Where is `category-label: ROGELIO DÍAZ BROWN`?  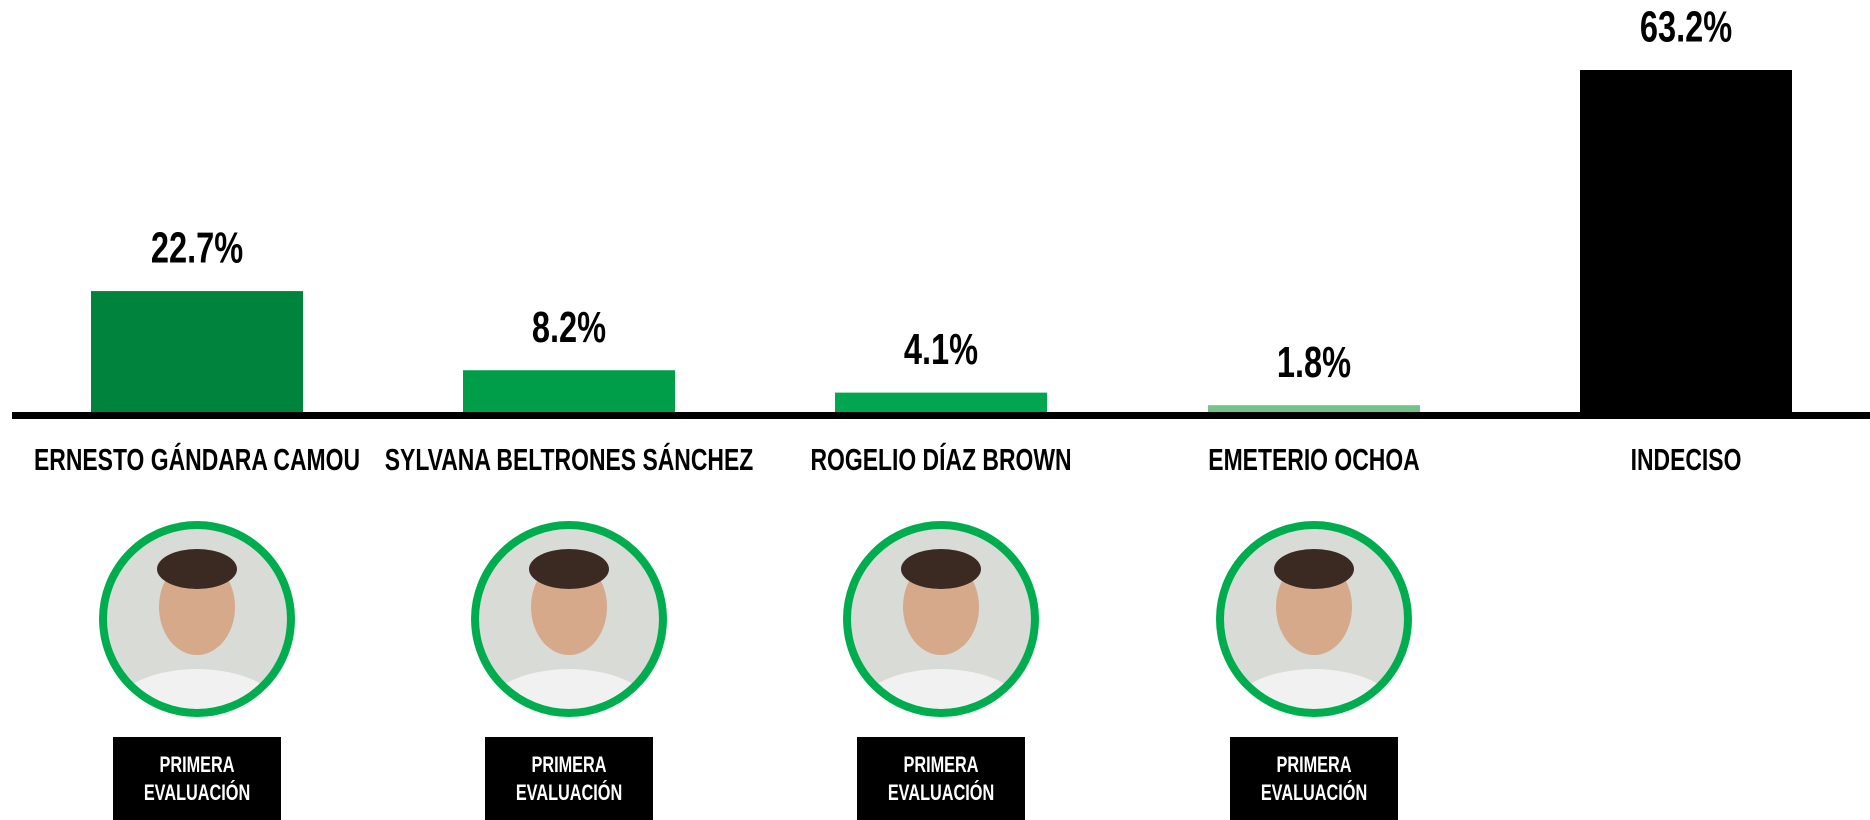 category-label: ROGELIO DÍAZ BROWN is located at coordinates (940, 459).